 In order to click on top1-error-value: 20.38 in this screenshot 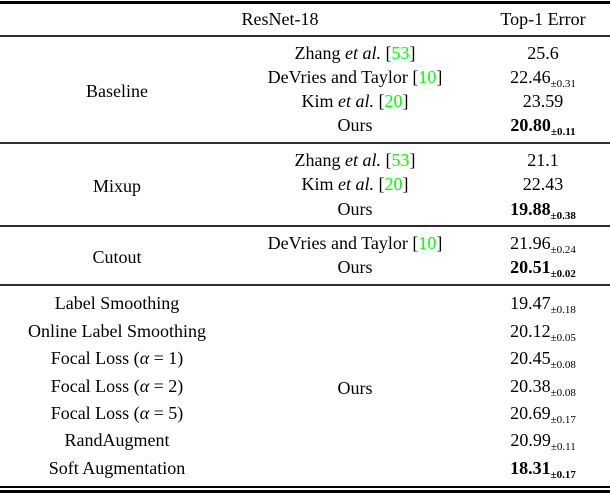, I will do `click(530, 385)`.